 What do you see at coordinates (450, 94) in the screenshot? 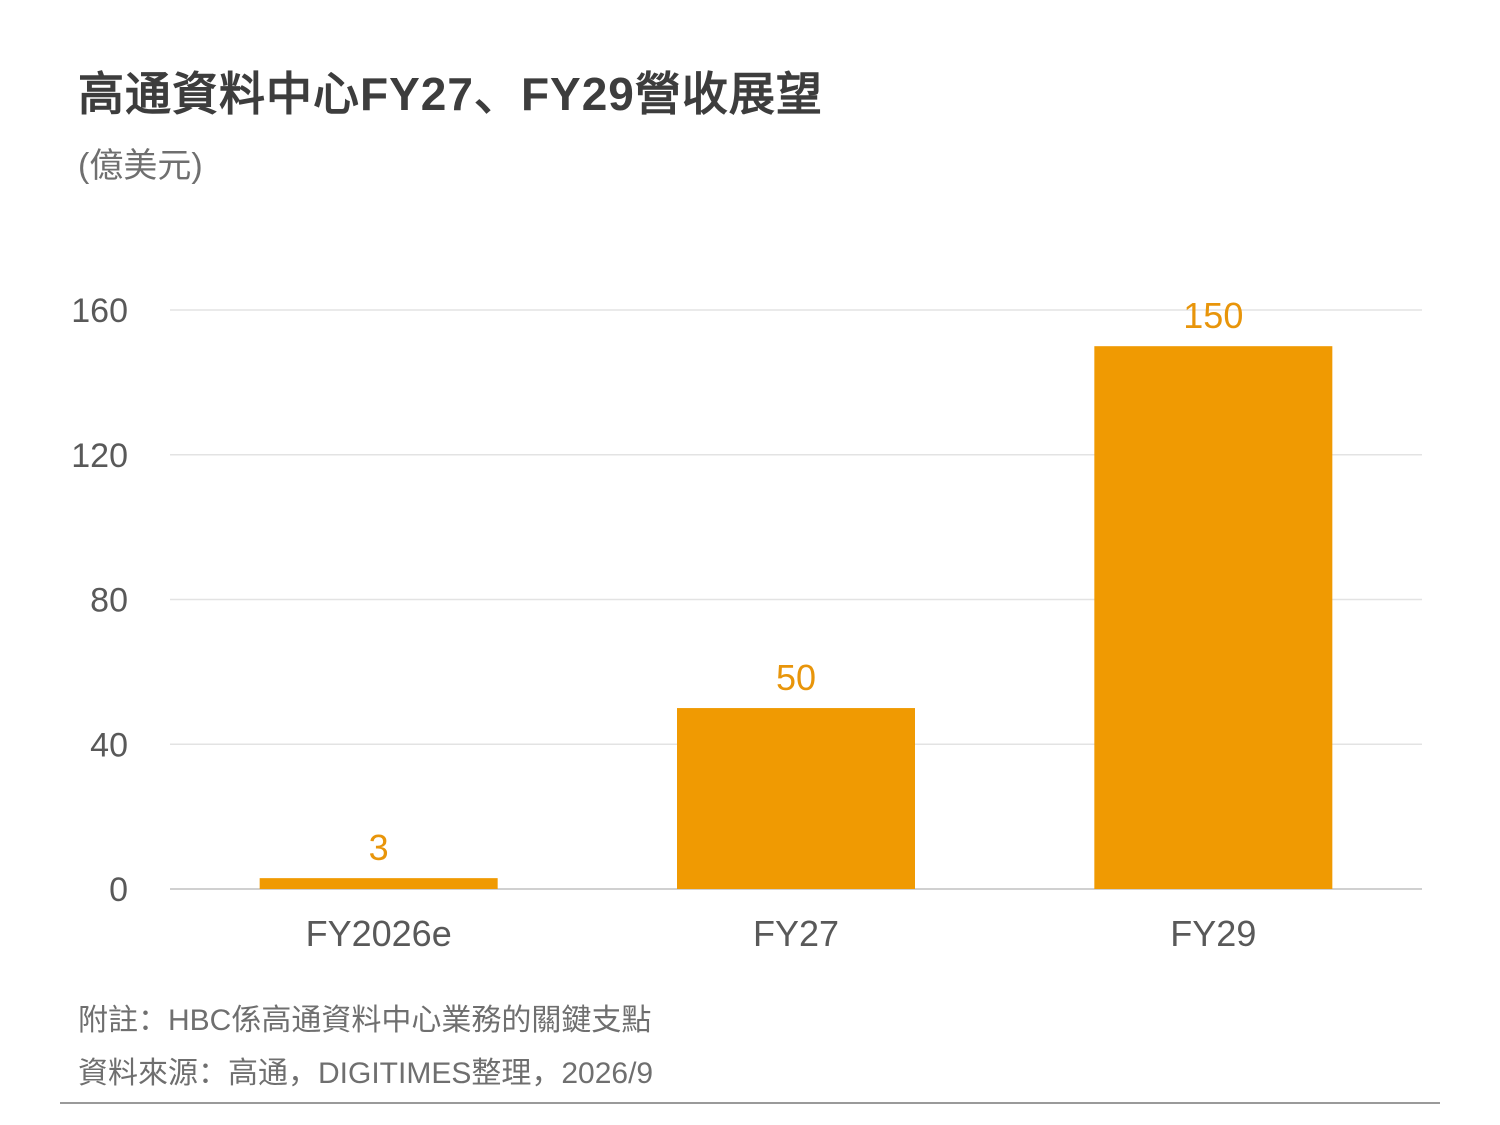
I see `chart-title: 高通資料中心FY27、FY29營收展望` at bounding box center [450, 94].